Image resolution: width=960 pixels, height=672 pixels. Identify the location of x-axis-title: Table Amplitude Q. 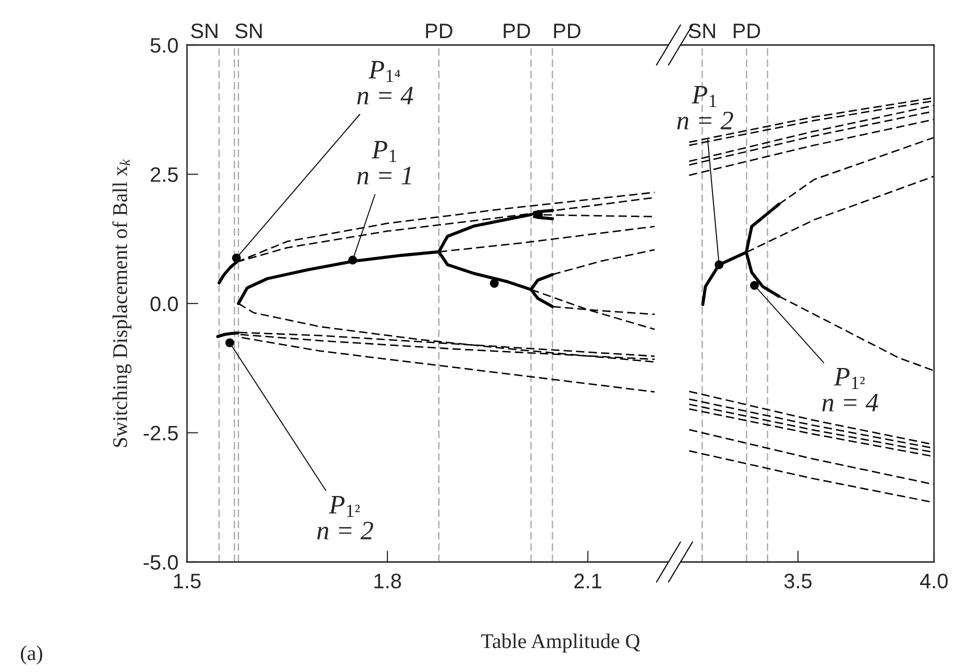
(560, 643).